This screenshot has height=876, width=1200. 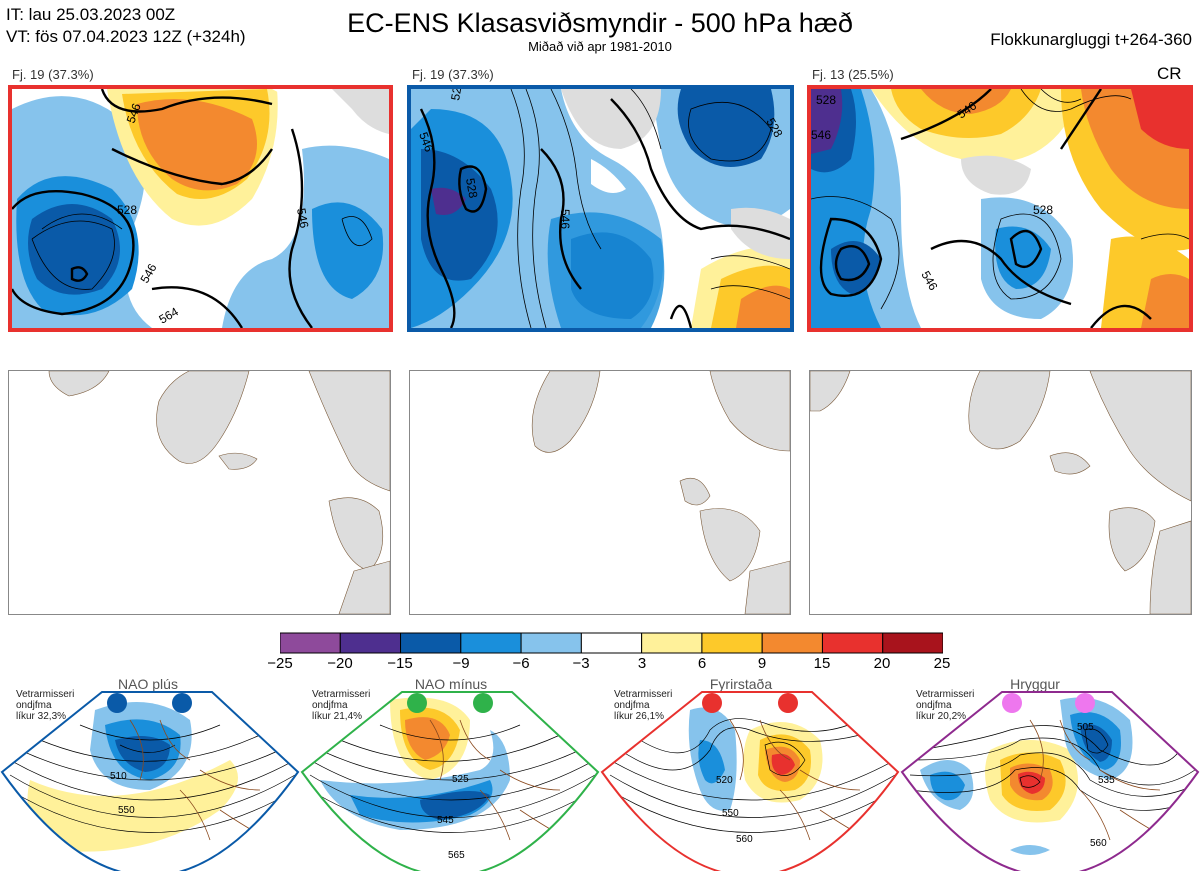 I want to click on regime-1-contour-label: 510, so click(x=118, y=776).